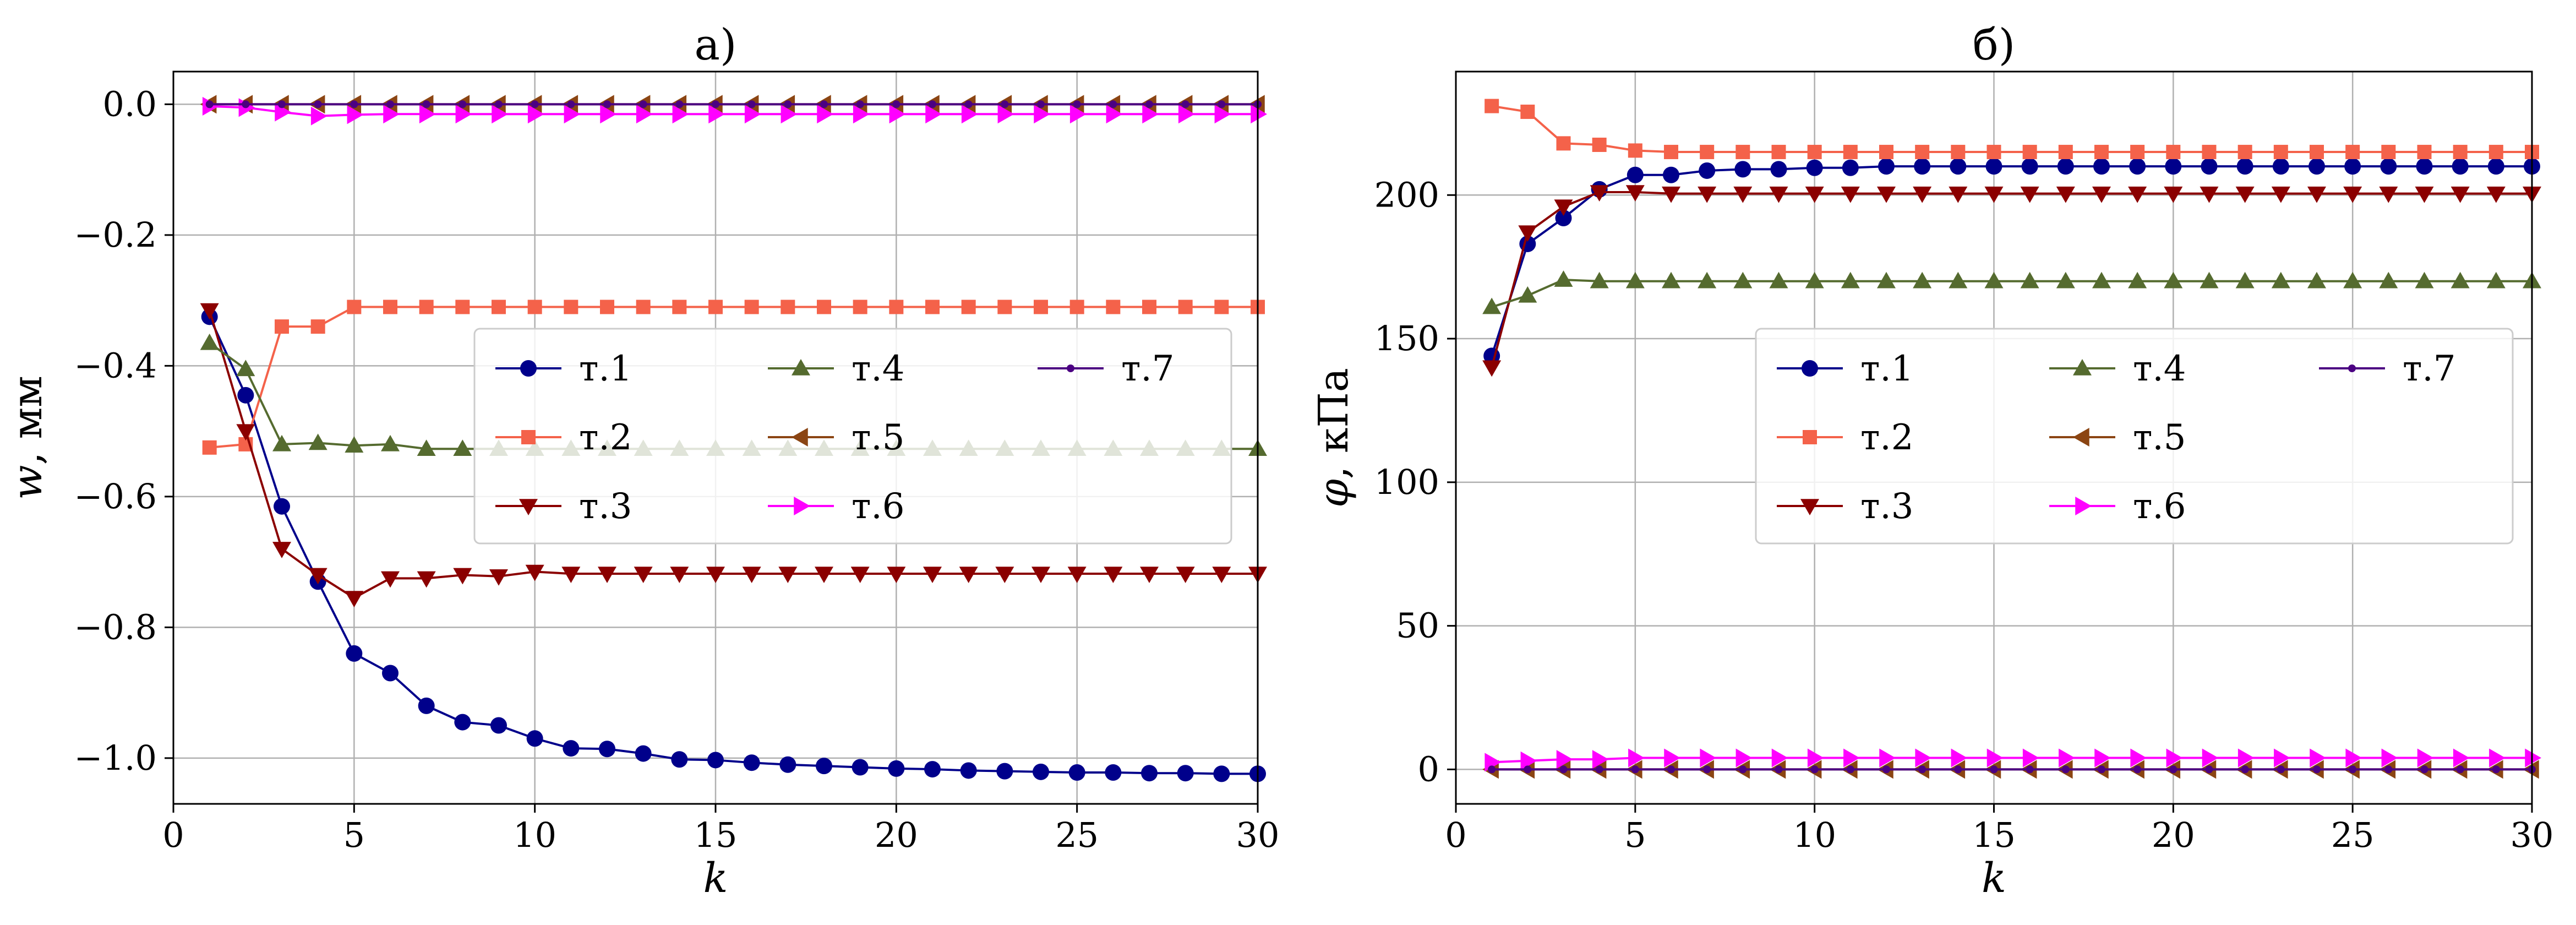 Image resolution: width=2576 pixels, height=925 pixels. I want to click on legend-label: т.3, so click(1886, 507).